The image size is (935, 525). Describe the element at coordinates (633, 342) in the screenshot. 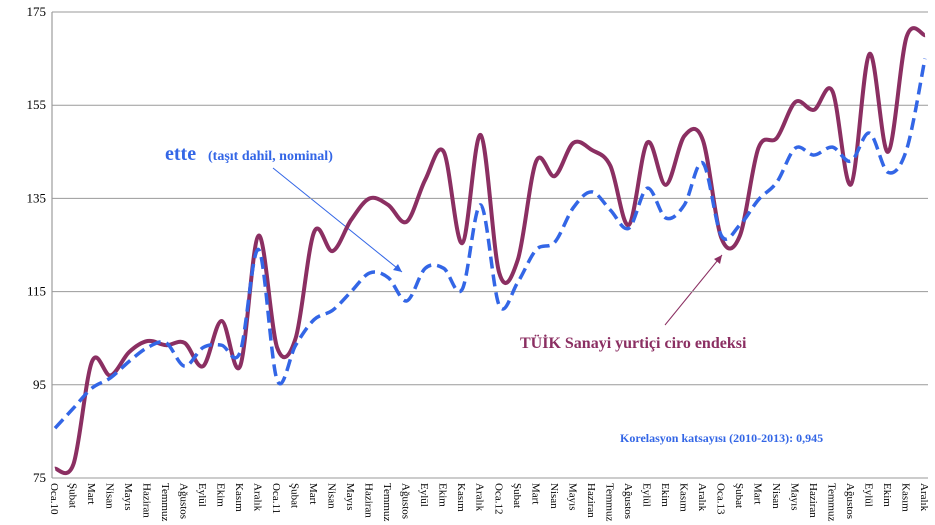

I see `series-label: TÜİK Sanayi yurtiçi ciro endeksi` at that location.